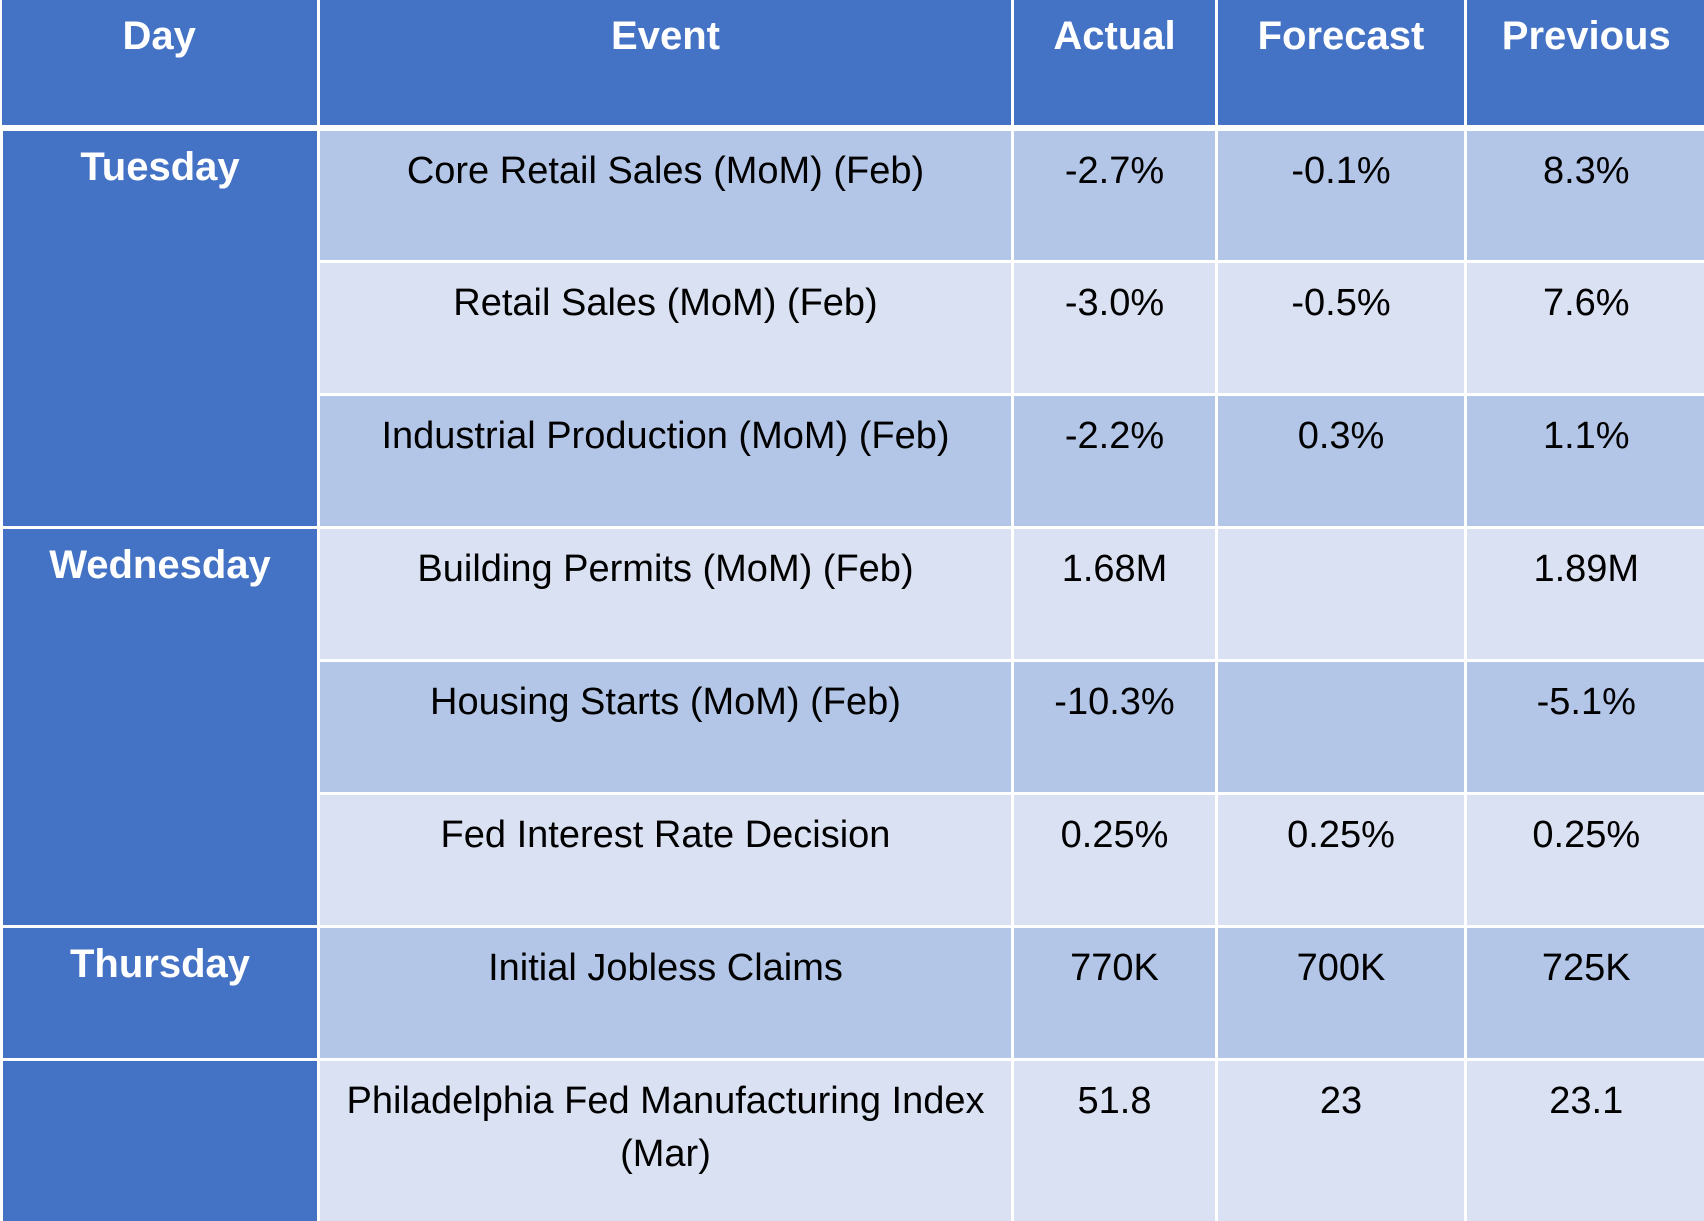  I want to click on previous-cell: 1.1%, so click(1585, 460).